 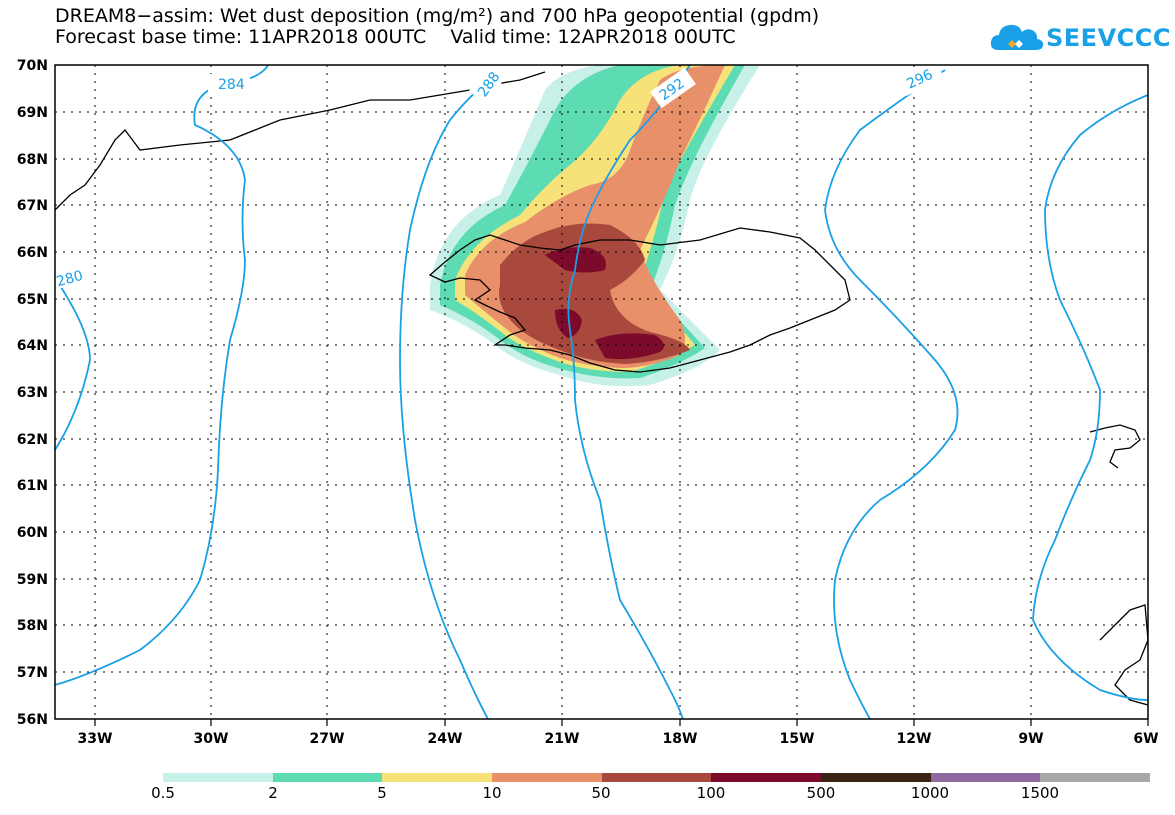 I want to click on lat-label: 69N, so click(x=32, y=113).